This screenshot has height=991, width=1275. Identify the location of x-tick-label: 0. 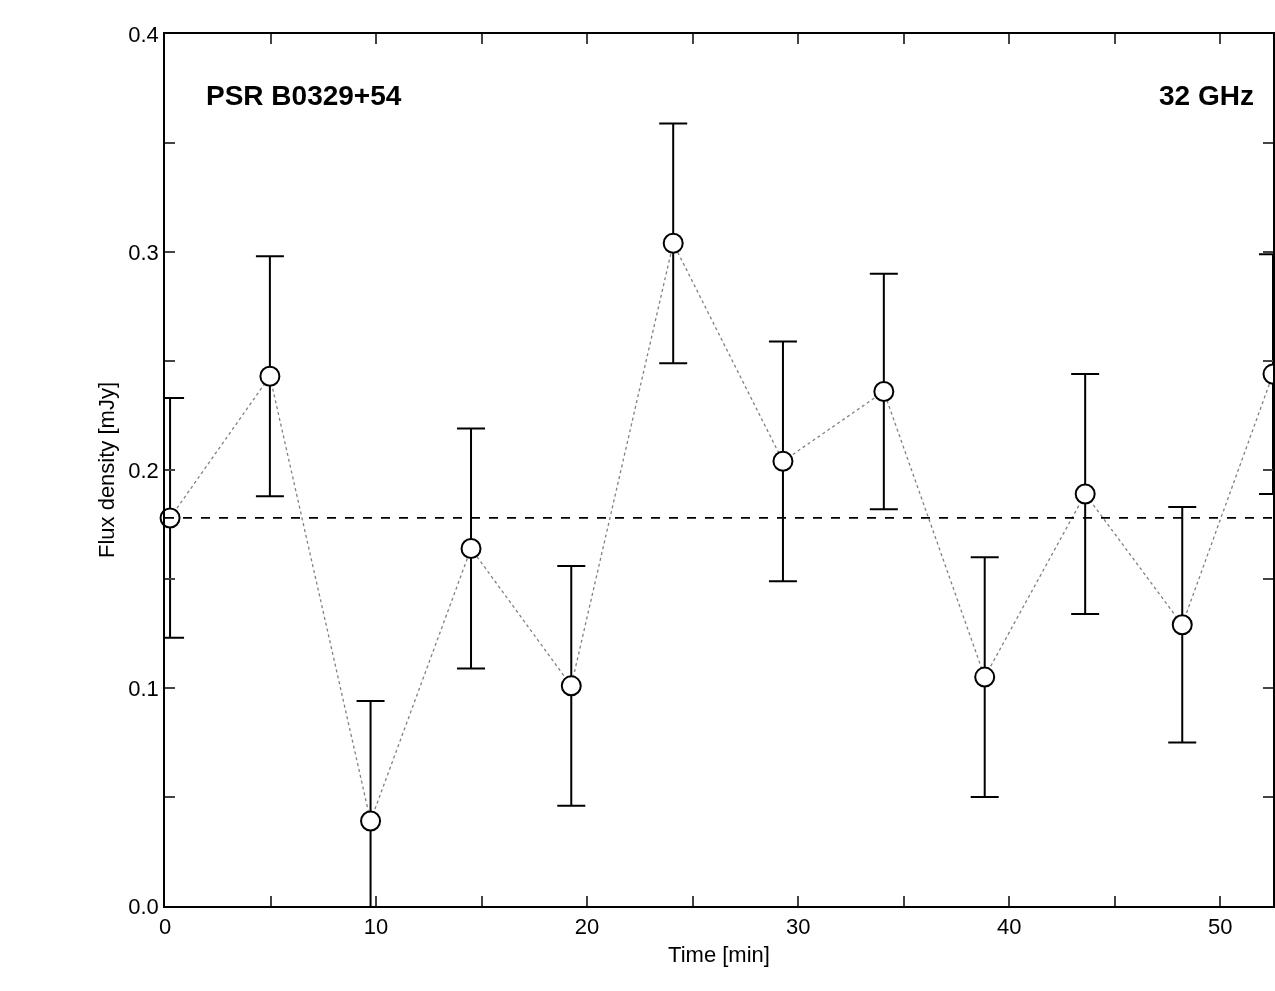
(165, 927).